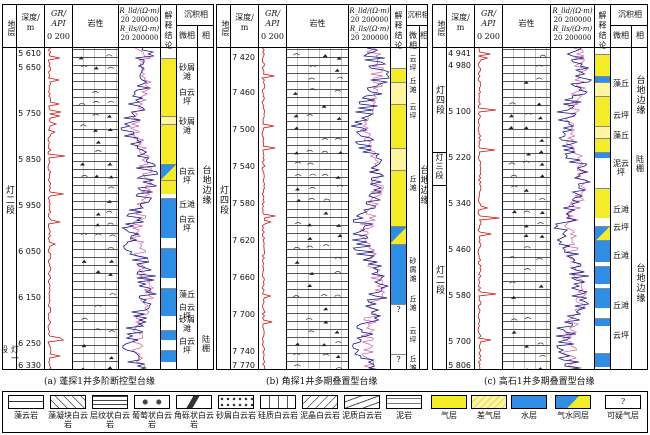  What do you see at coordinates (573, 415) in the screenshot?
I see `legend-label: 气水同层` at bounding box center [573, 415].